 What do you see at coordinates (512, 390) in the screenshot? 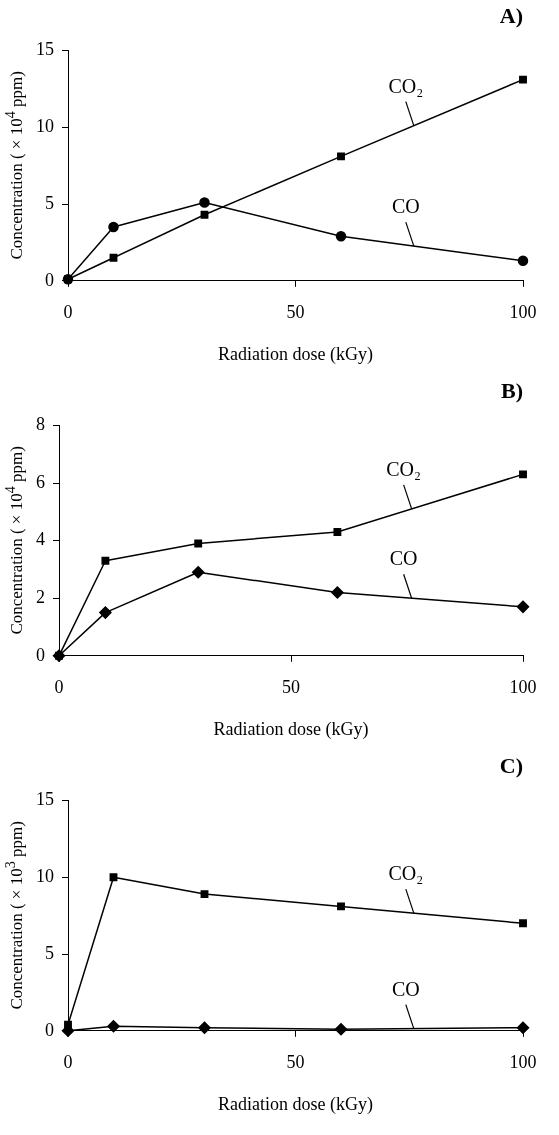
I see `chart-title: B)` at bounding box center [512, 390].